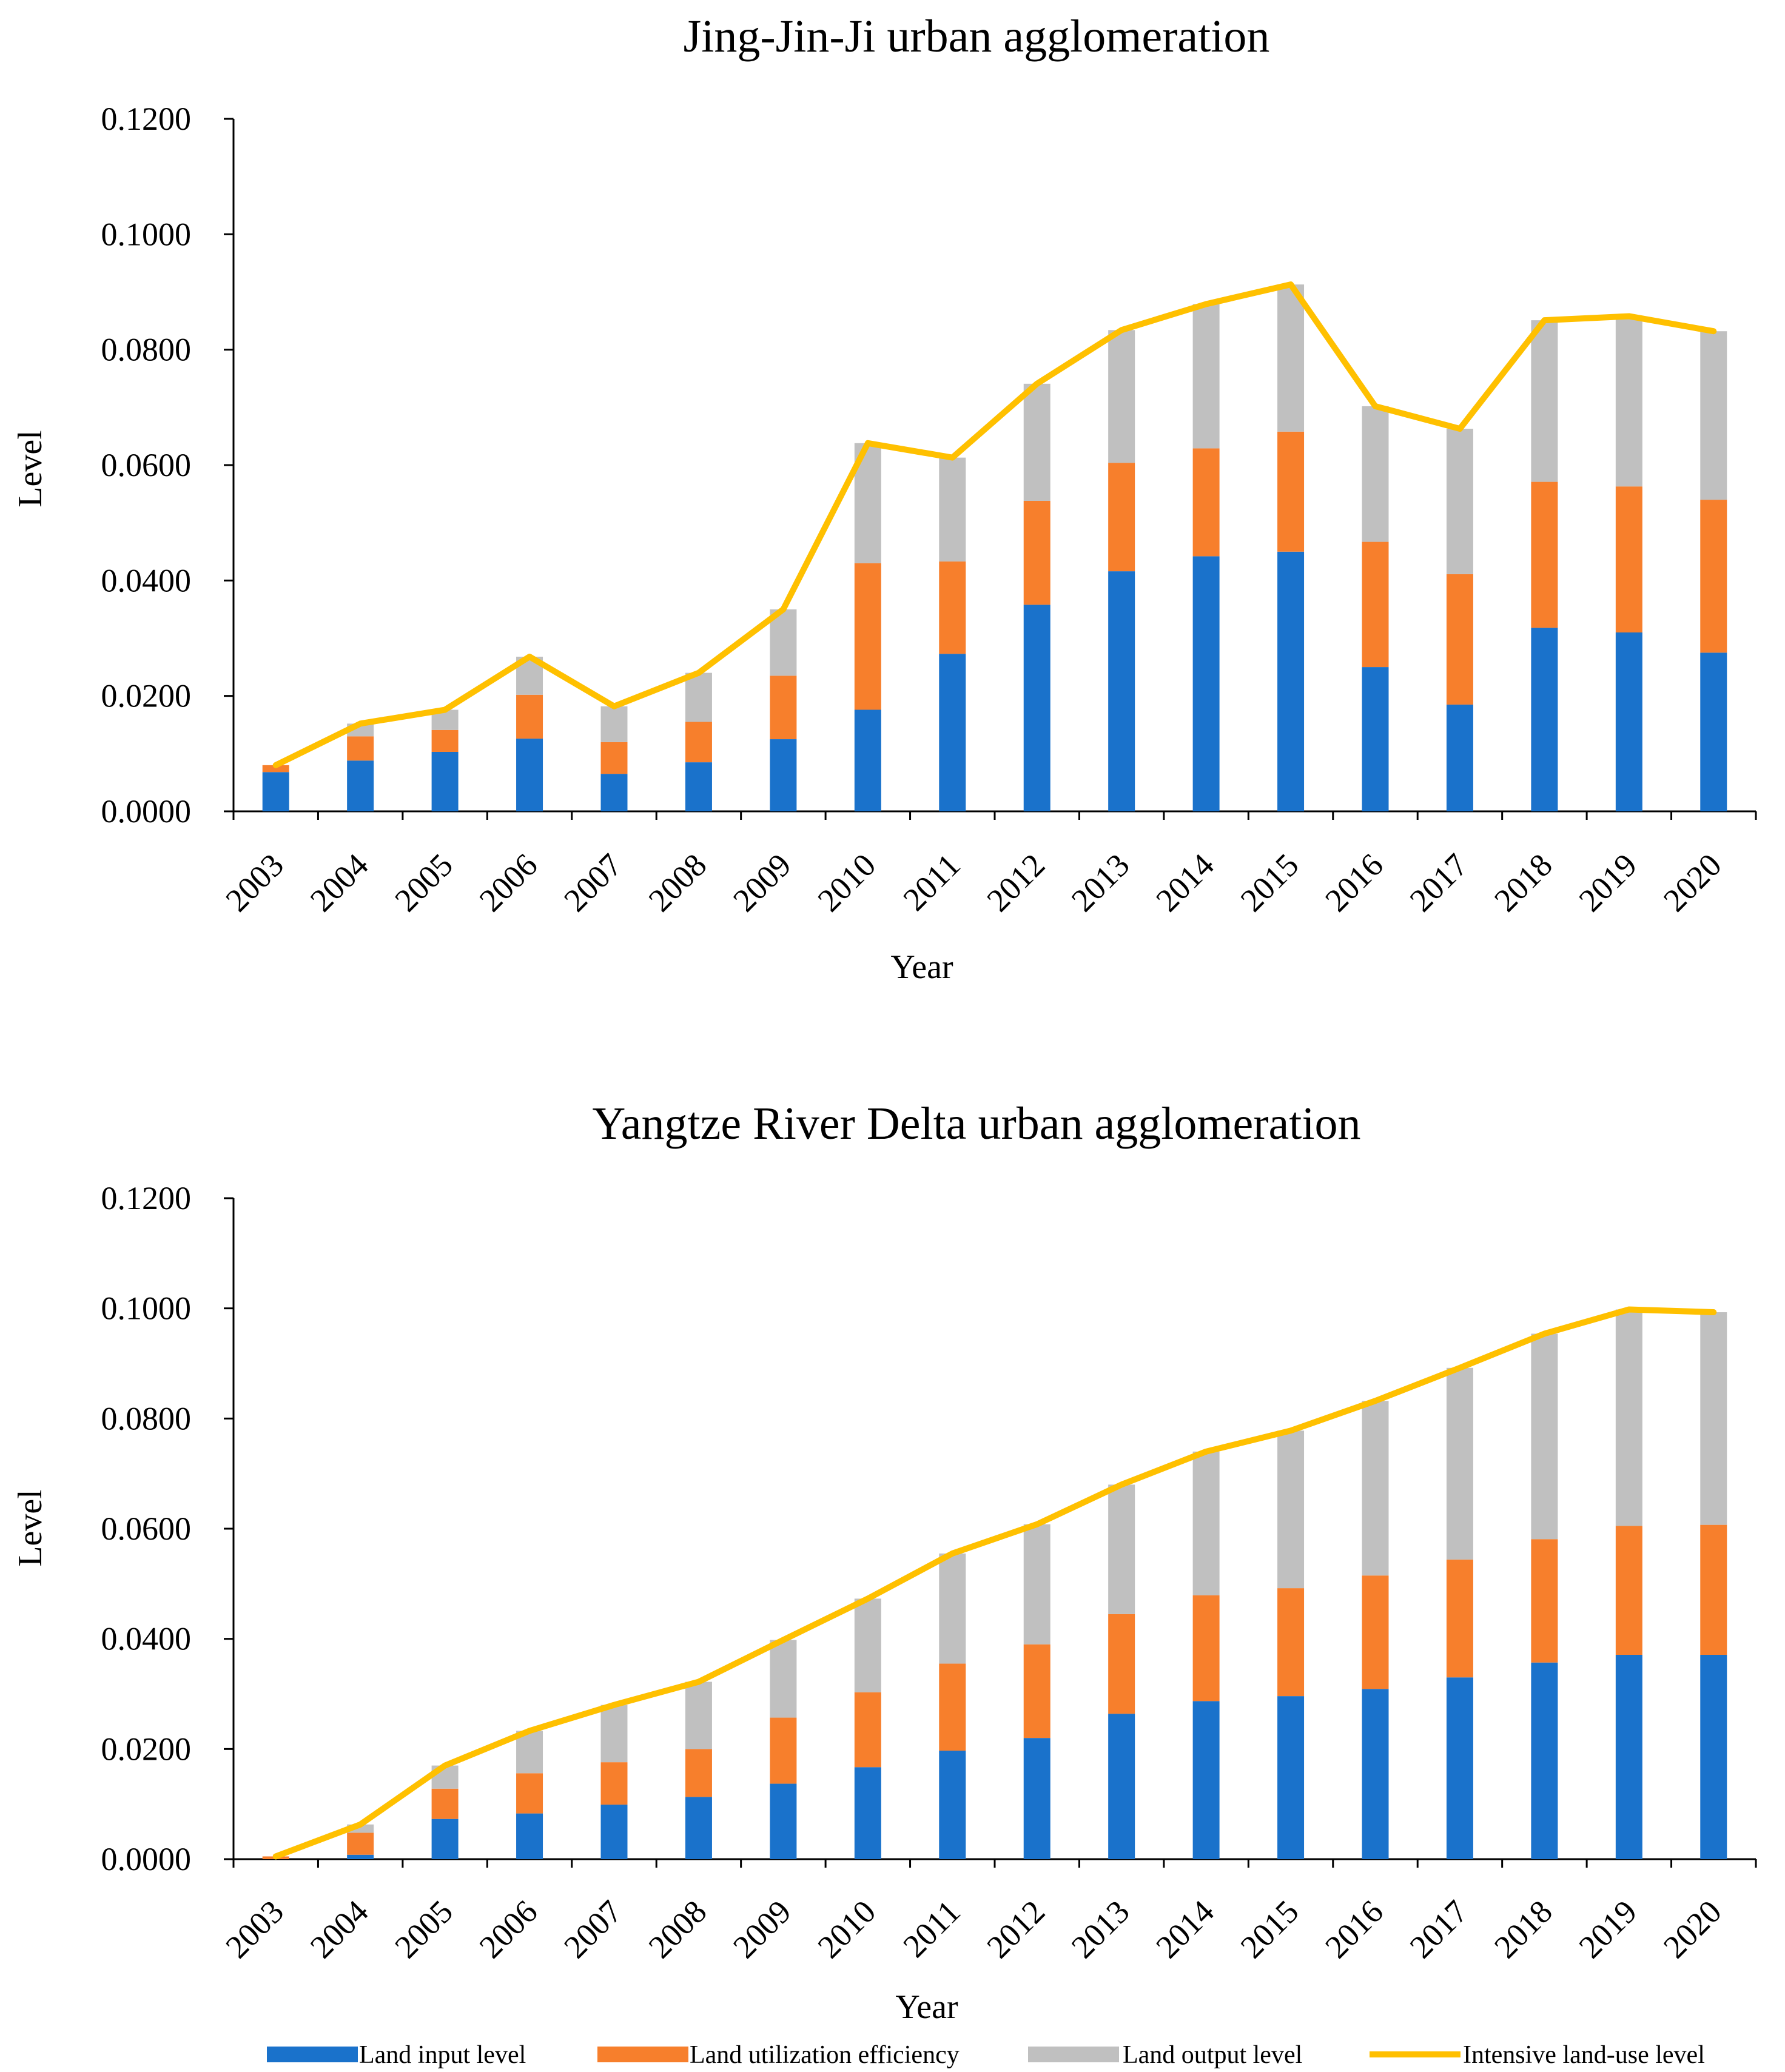 Image resolution: width=1785 pixels, height=2072 pixels. What do you see at coordinates (1523, 883) in the screenshot?
I see `x-tick-label: 2018` at bounding box center [1523, 883].